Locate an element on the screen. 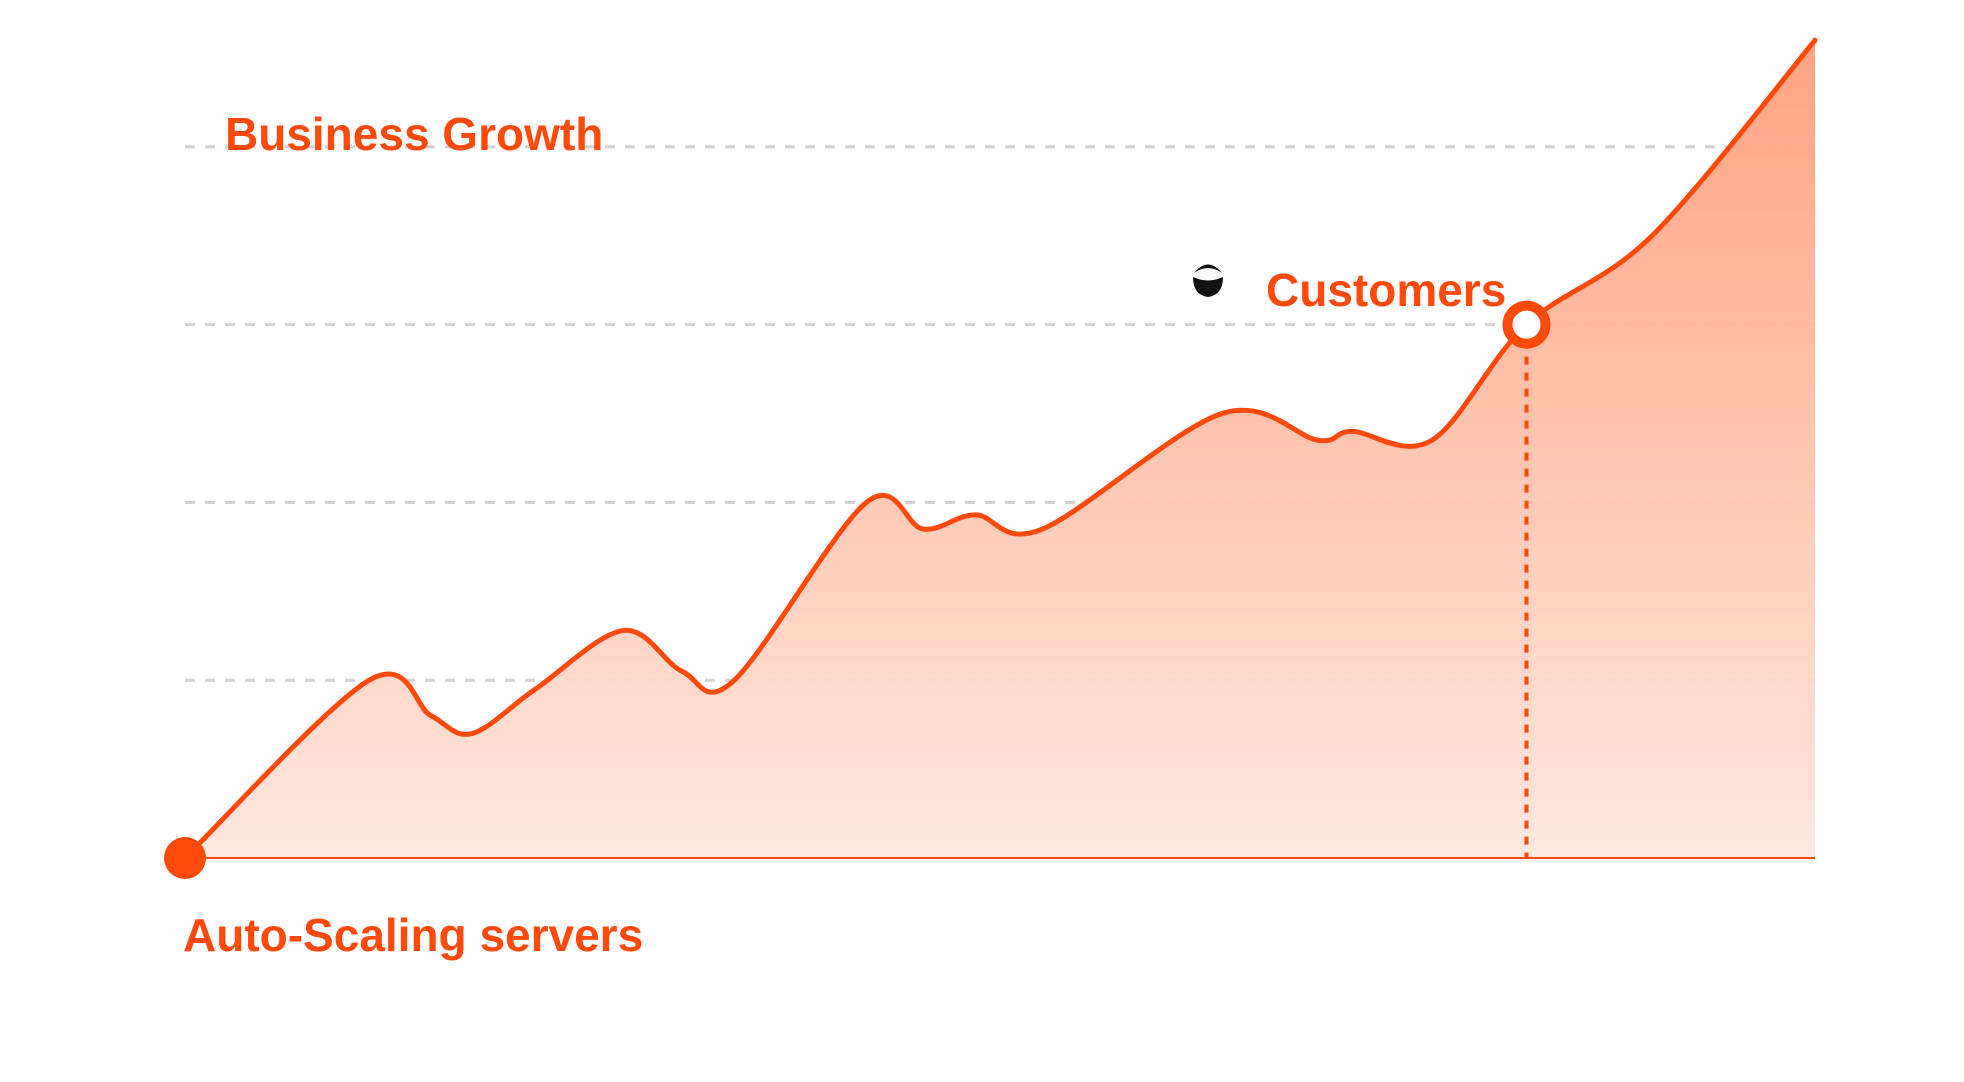 The height and width of the screenshot is (1082, 1964). origin-point is located at coordinates (185, 858).